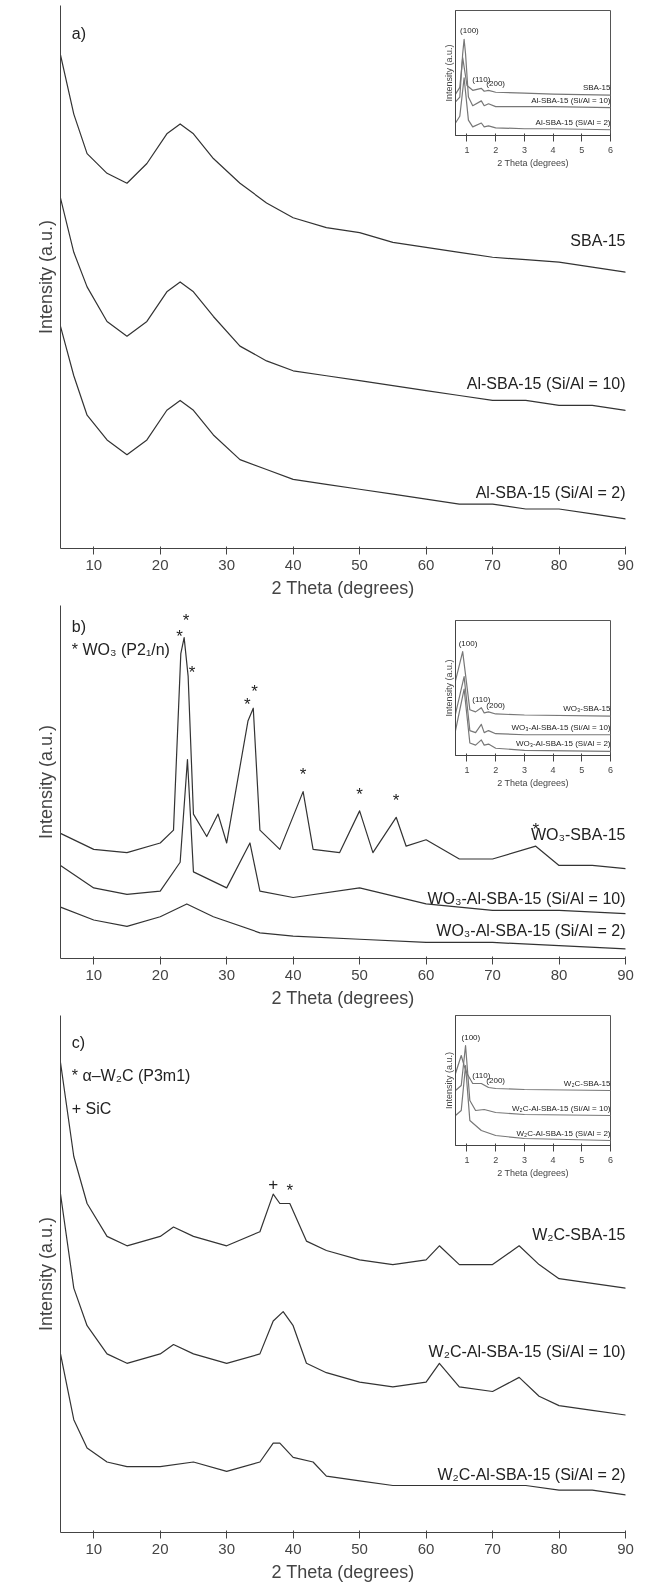  What do you see at coordinates (91, 1109) in the screenshot?
I see `annotation: + SiC` at bounding box center [91, 1109].